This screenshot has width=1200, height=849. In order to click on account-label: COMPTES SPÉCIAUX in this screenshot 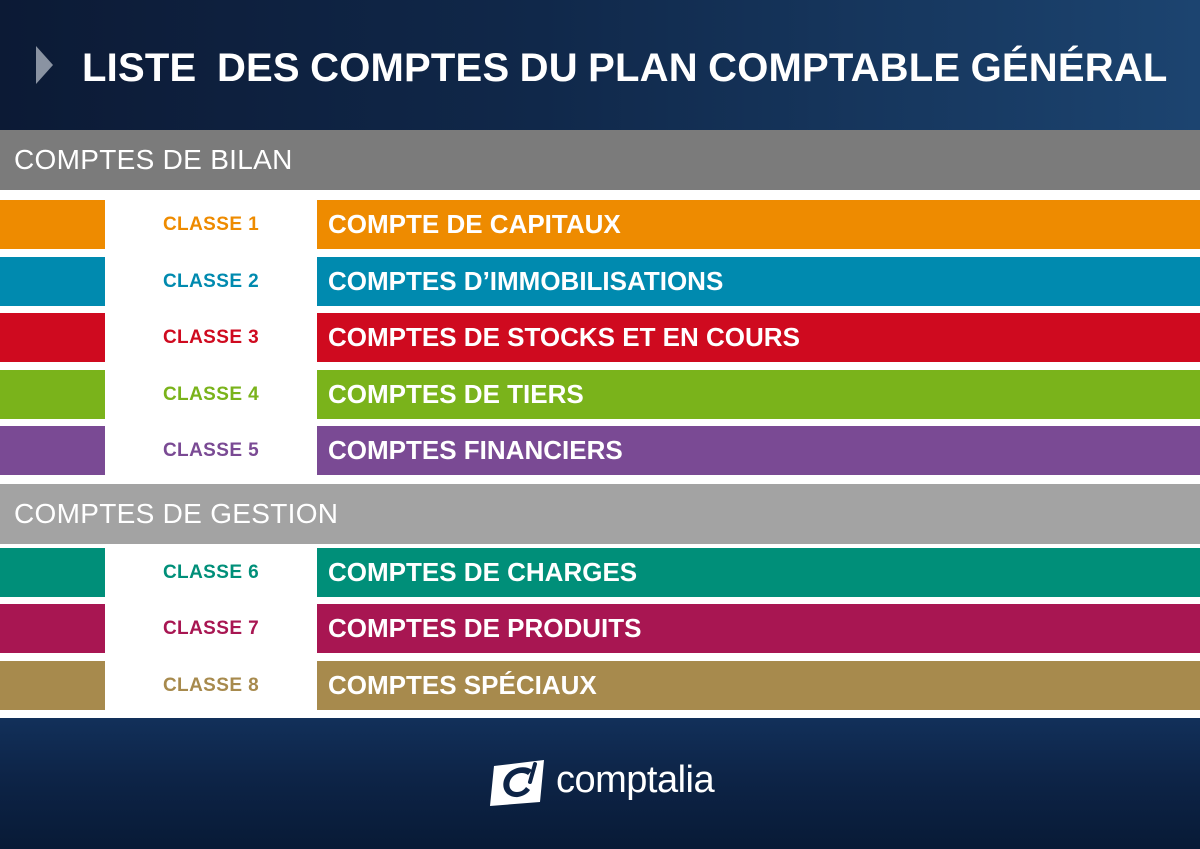, I will do `click(758, 685)`.